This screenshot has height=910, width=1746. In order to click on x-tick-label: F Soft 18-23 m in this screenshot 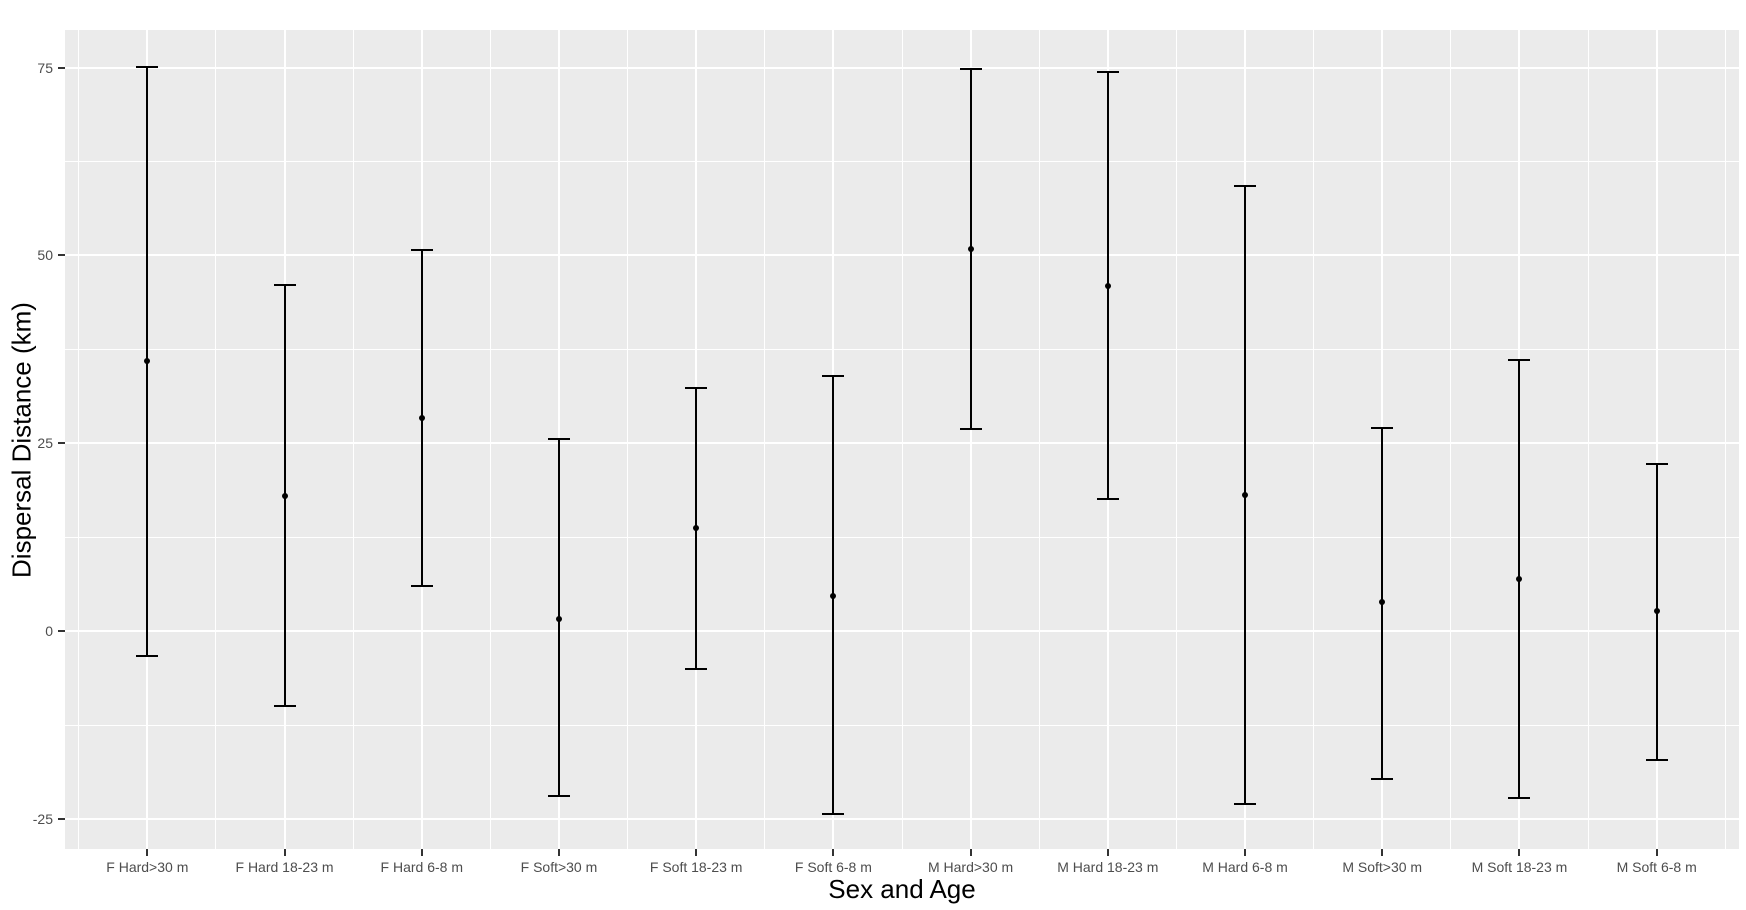, I will do `click(696, 867)`.